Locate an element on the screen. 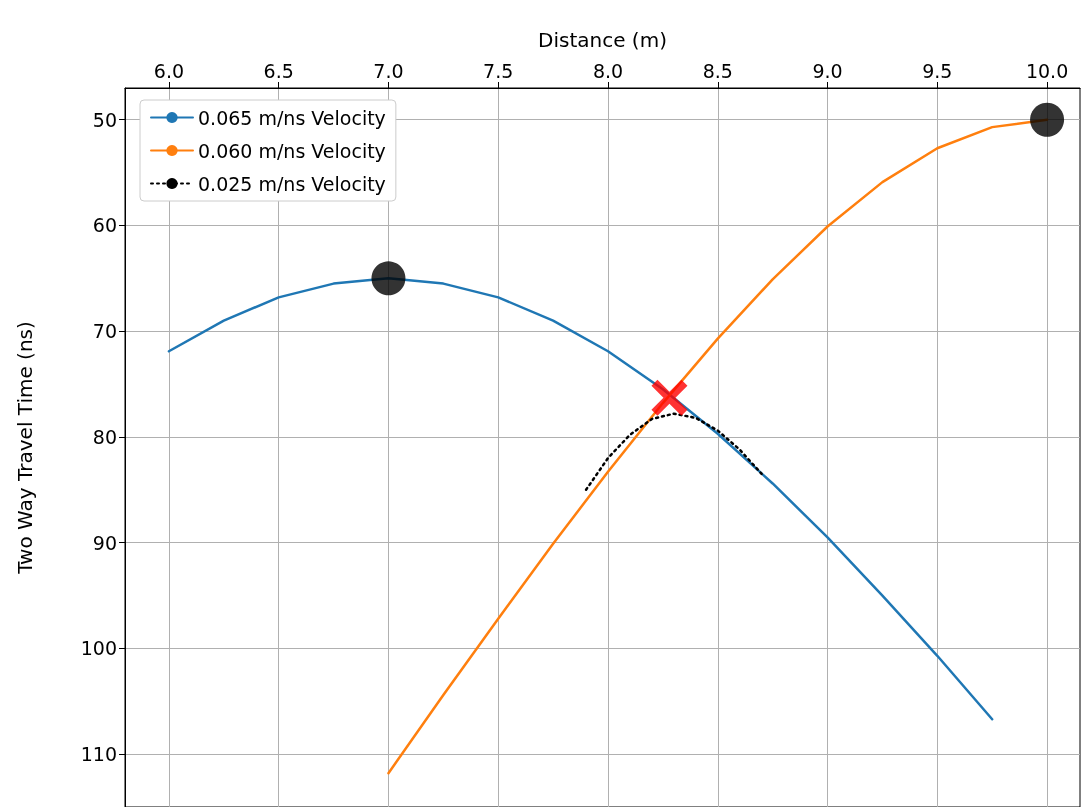  x-tick-label: 6.0 is located at coordinates (169, 70).